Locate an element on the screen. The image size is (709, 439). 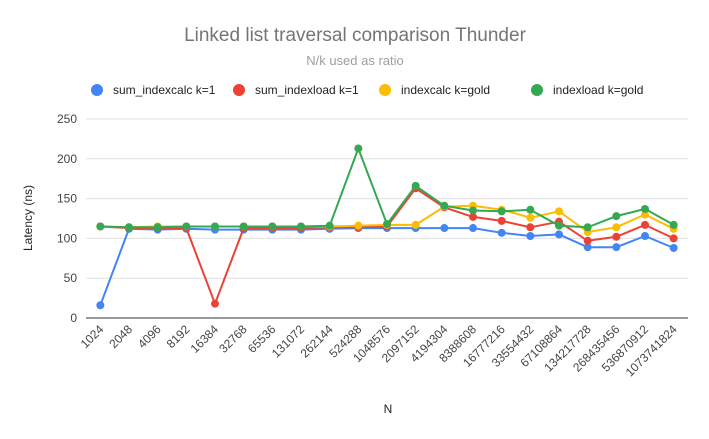
chart-subtitle: N/k used as ratio is located at coordinates (355, 60).